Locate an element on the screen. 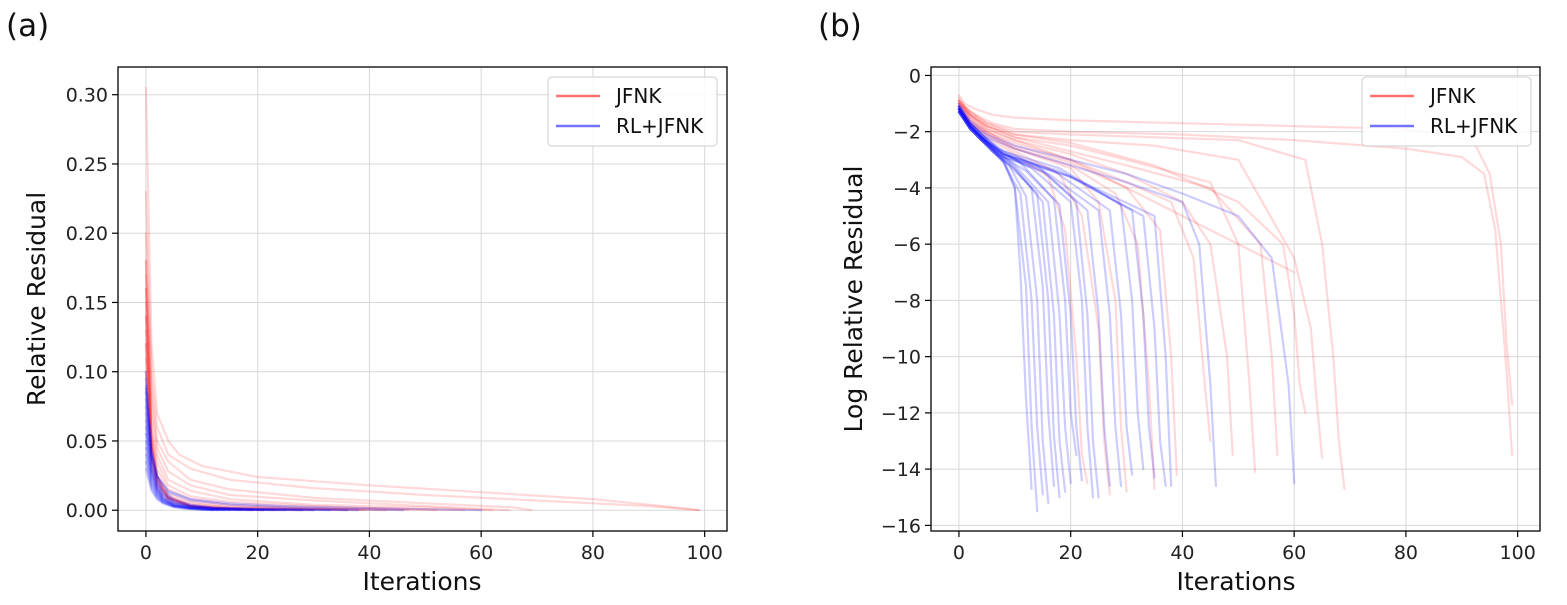 This screenshot has width=1567, height=605. x-tick-label: 20 is located at coordinates (1071, 553).